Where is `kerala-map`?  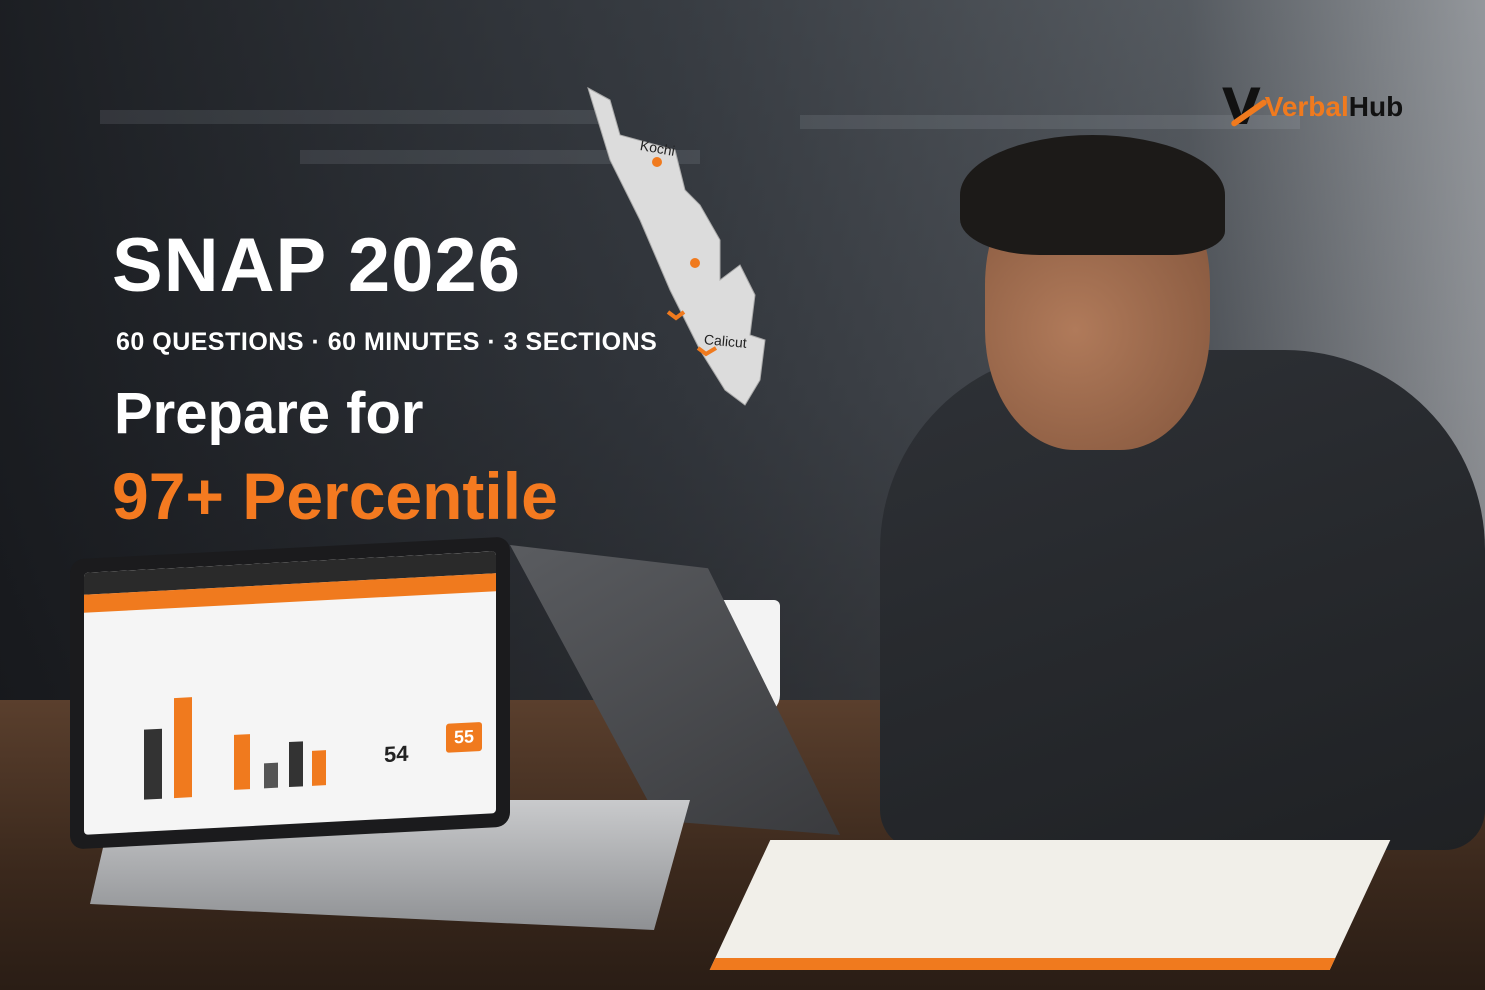
kerala-map is located at coordinates (676, 246).